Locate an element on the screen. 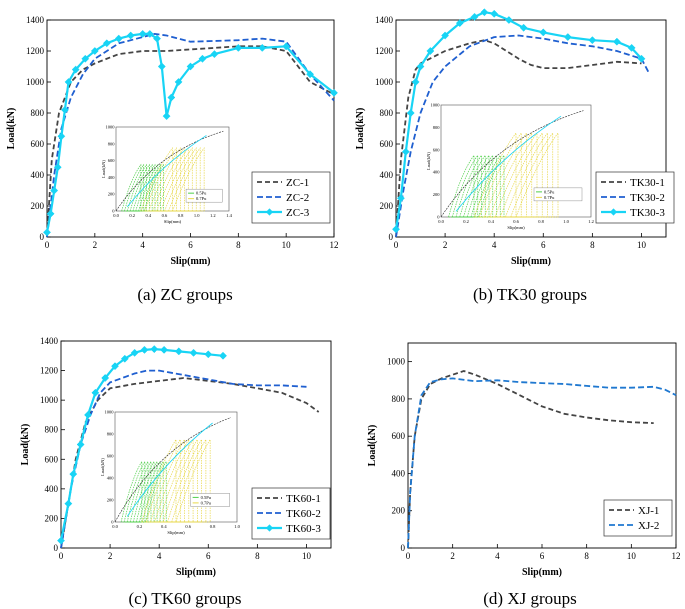 The width and height of the screenshot is (685, 609). inset-cycles-0.5pu is located at coordinates (476, 186).